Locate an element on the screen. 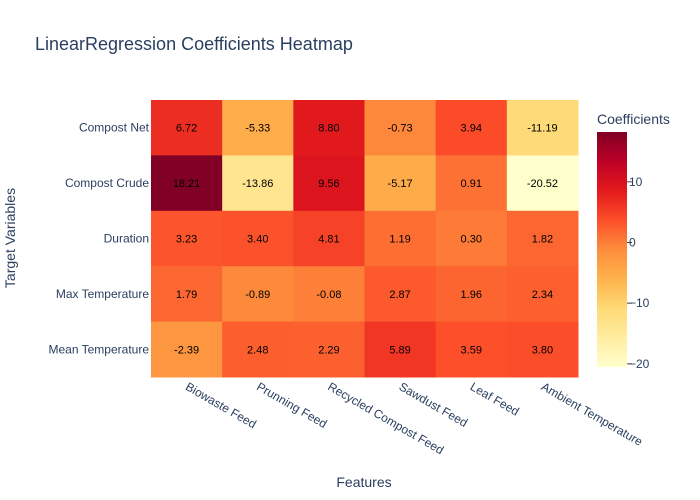  cell-value-label: -11.19 is located at coordinates (542, 129).